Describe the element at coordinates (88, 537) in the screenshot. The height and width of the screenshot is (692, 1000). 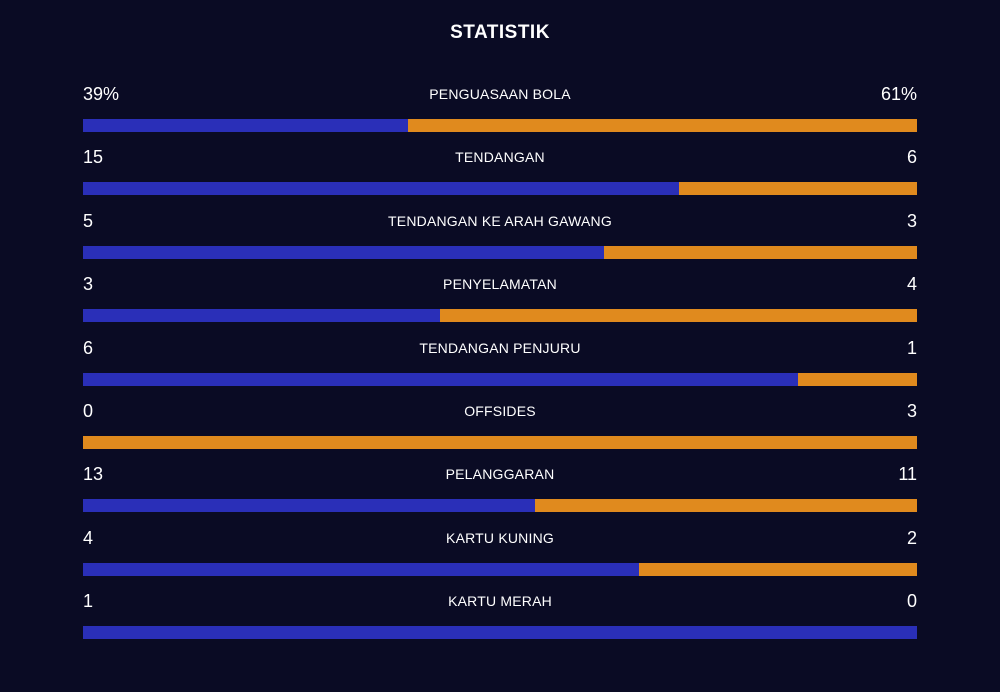
I see `home-value: 4` at that location.